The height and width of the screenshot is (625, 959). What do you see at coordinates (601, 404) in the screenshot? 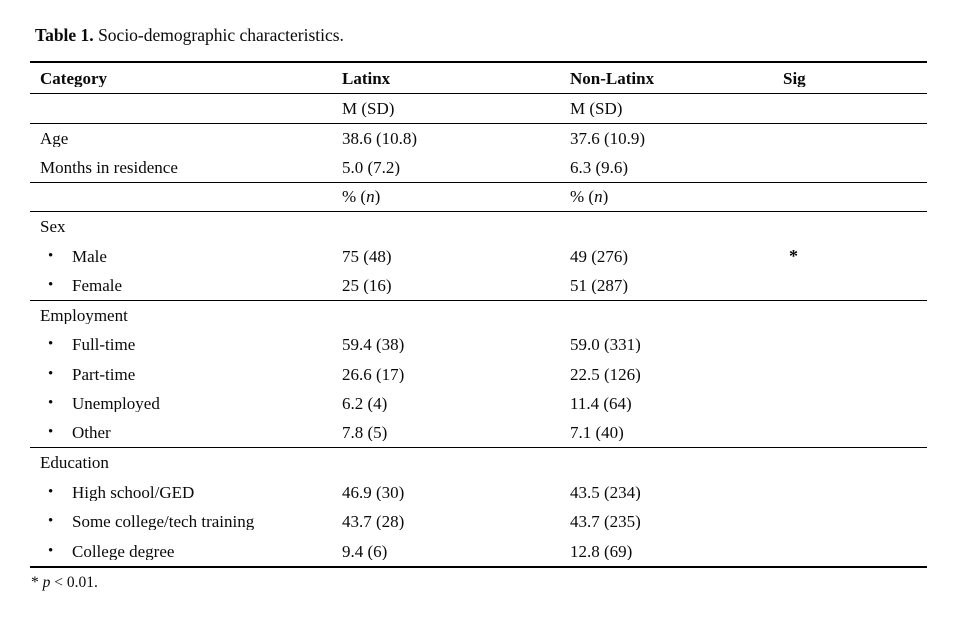
I see `nonlatinx-value-cell: 11.4 (64)` at bounding box center [601, 404].